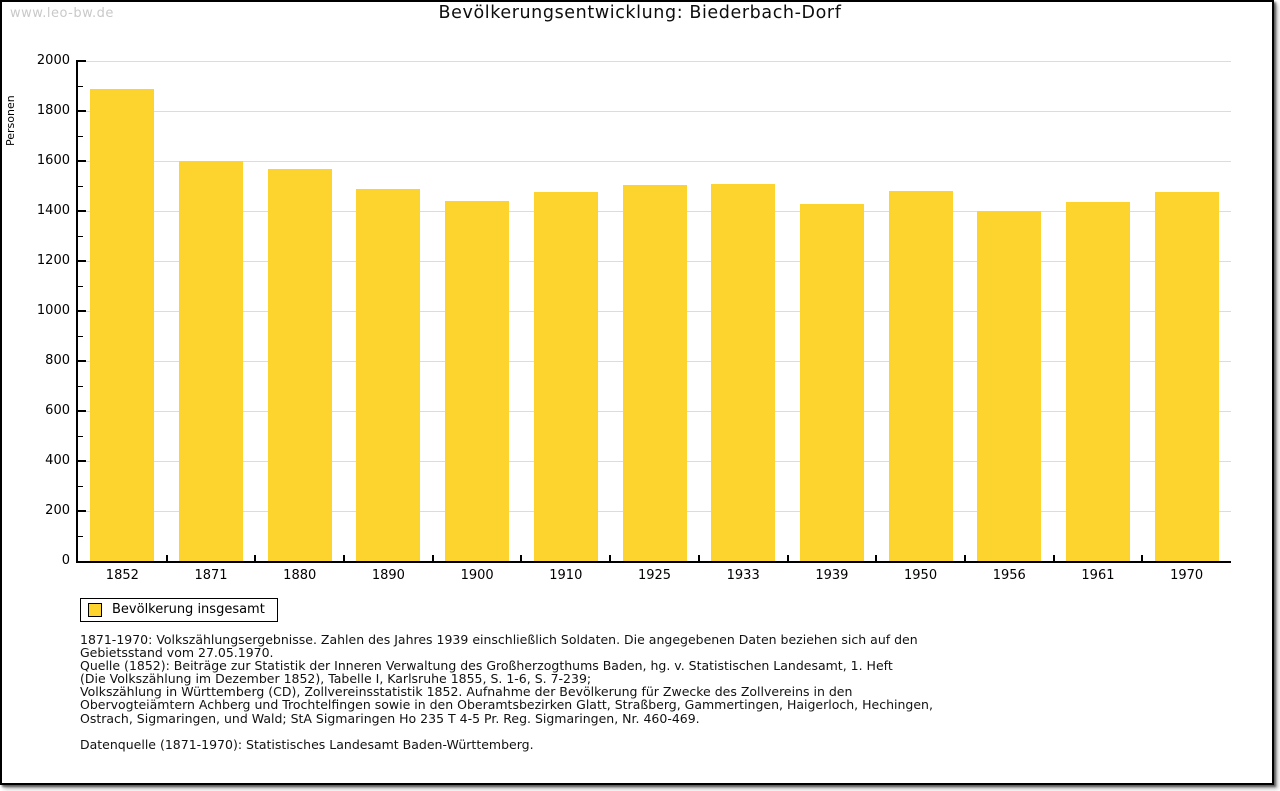 This screenshot has width=1280, height=791. What do you see at coordinates (10, 120) in the screenshot?
I see `y-axis-title: Personen` at bounding box center [10, 120].